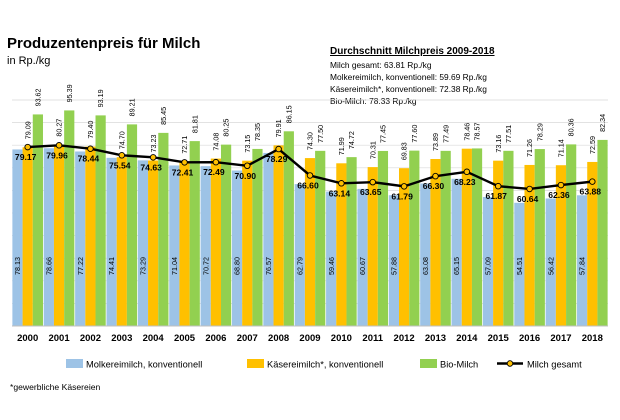 The height and width of the screenshot is (420, 620). Describe the element at coordinates (17, 266) in the screenshot. I see `bar-value-label-molkerei: 78.13` at that location.